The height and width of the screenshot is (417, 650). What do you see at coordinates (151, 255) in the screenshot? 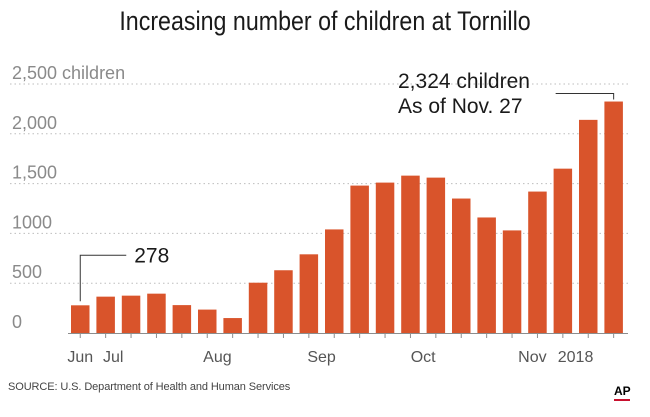
I see `annotation-text: 278` at bounding box center [151, 255].